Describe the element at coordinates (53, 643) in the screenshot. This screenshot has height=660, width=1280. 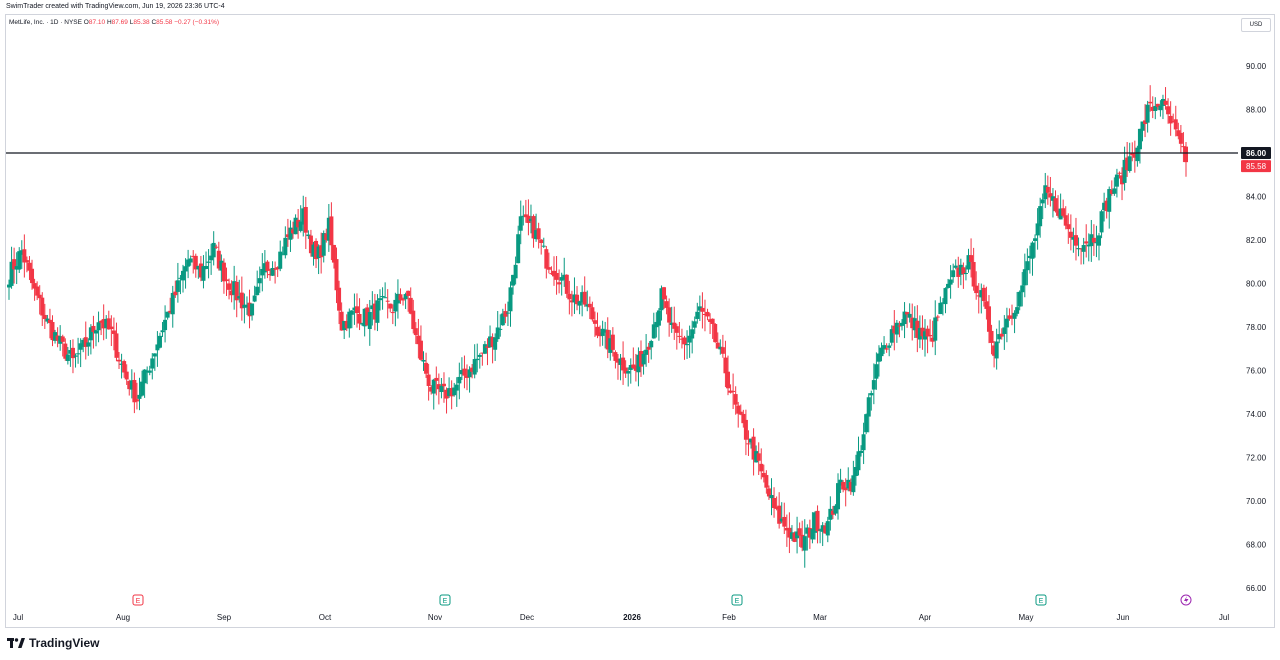
I see `tradingview-brand: TradingView` at that location.